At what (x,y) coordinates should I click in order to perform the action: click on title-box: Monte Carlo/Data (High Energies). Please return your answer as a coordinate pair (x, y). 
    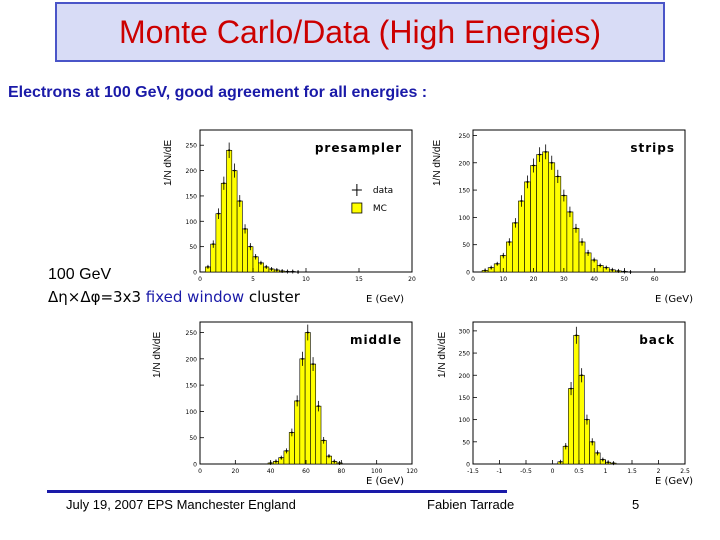
    Looking at the image, I should click on (360, 32).